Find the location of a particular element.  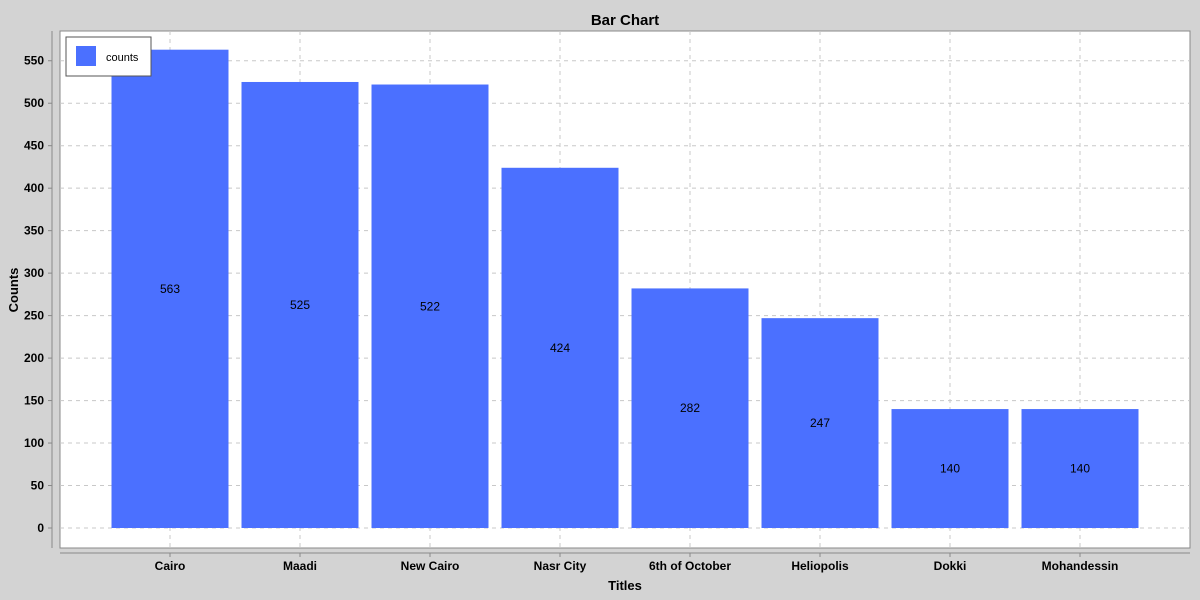

bar-value-label: 282 is located at coordinates (690, 408).